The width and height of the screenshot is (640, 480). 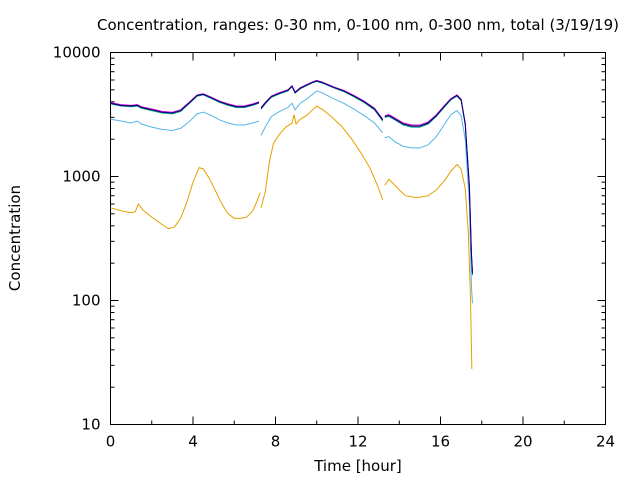 What do you see at coordinates (77, 239) in the screenshot?
I see `y-tick-labels: 10 100 1000 10000` at bounding box center [77, 239].